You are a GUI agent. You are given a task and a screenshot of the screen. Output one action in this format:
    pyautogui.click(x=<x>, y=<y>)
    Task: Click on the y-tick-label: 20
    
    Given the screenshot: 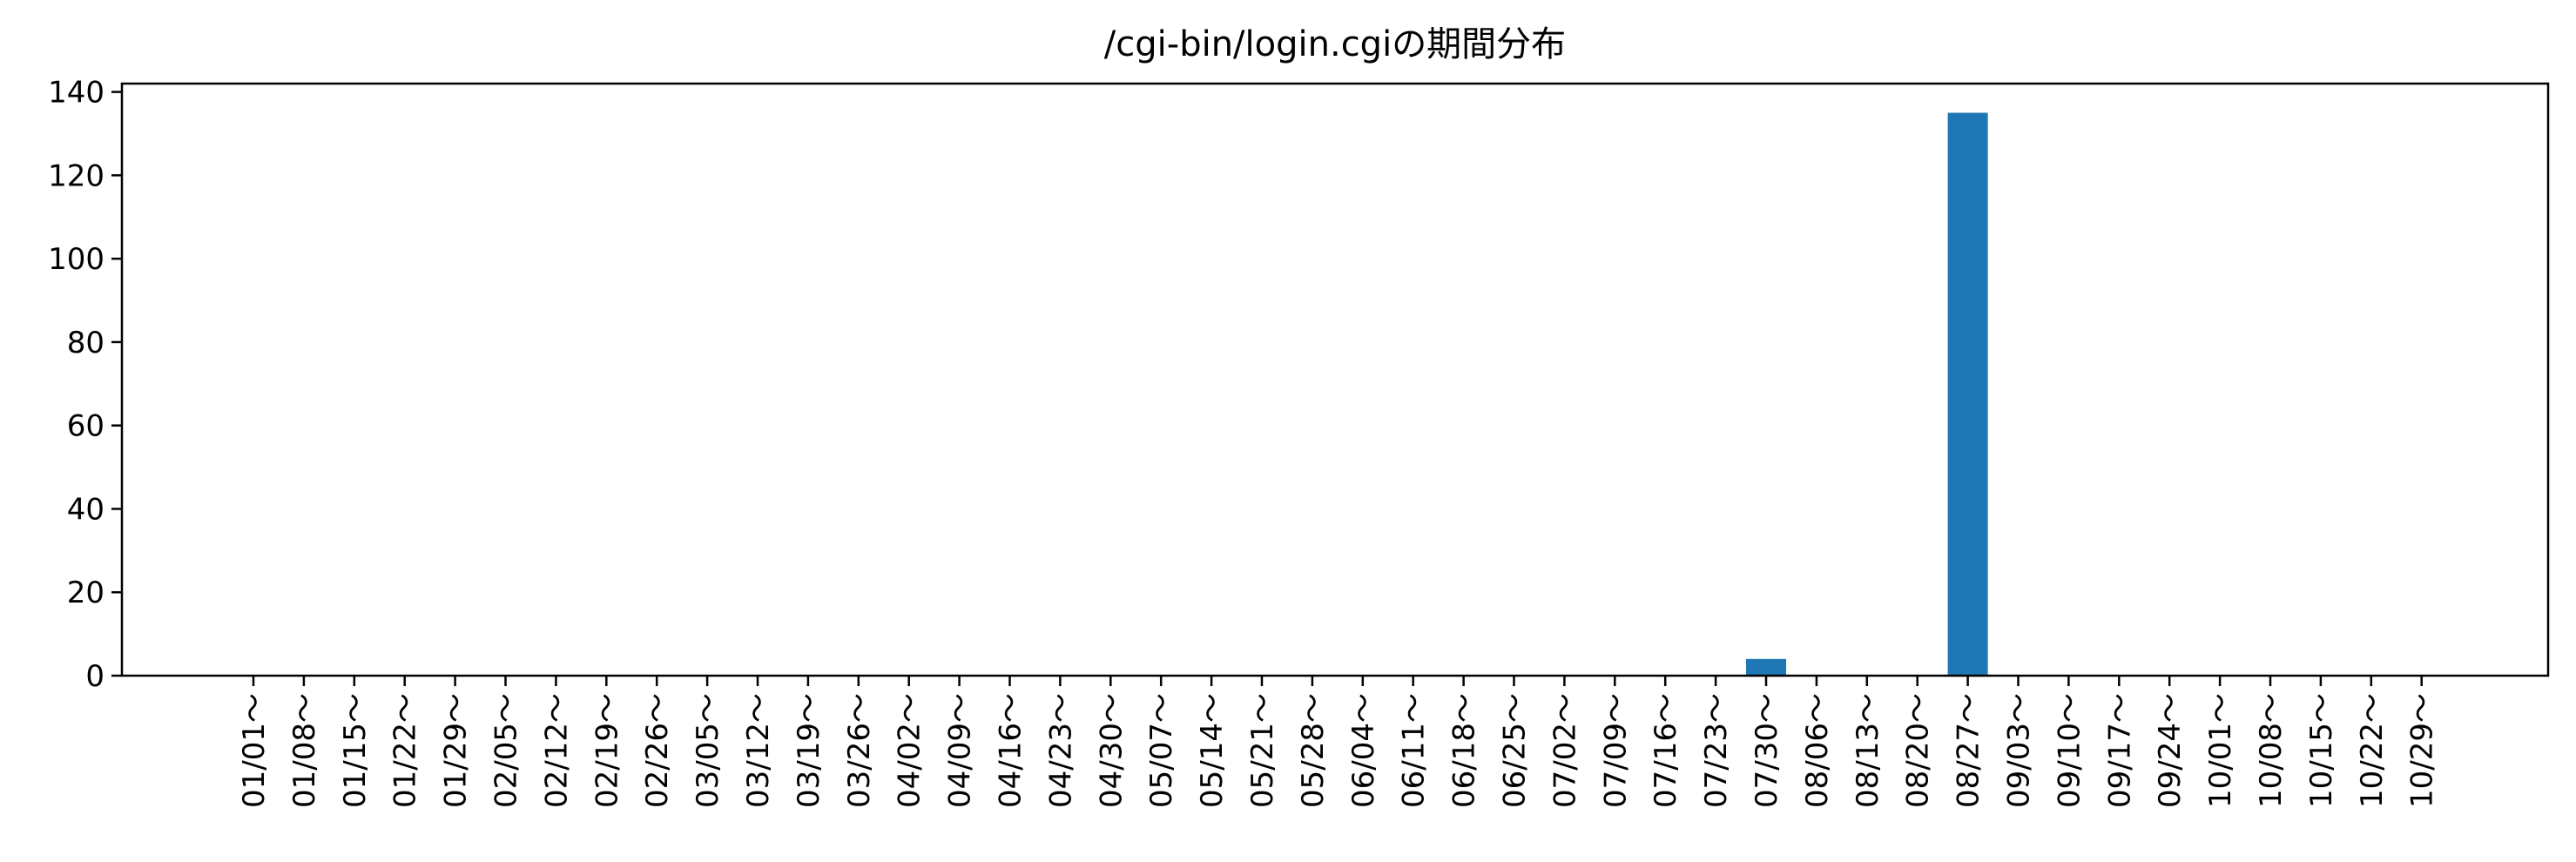 What is the action you would take?
    pyautogui.click(x=86, y=593)
    